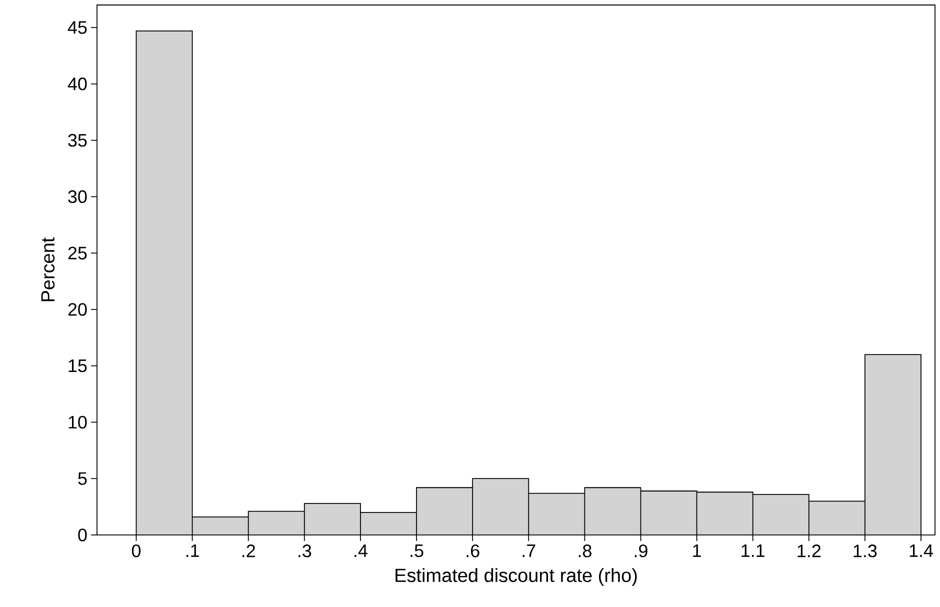  I want to click on y-tick-label: 25, so click(77, 253).